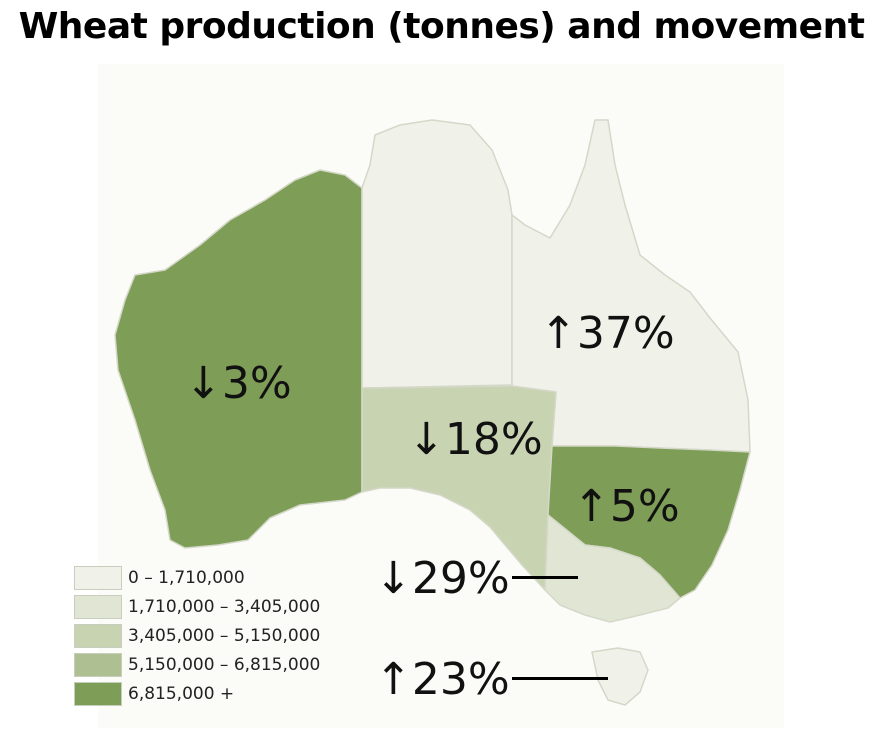 This screenshot has height=736, width=883. I want to click on tasmania-leader-line, so click(560, 678).